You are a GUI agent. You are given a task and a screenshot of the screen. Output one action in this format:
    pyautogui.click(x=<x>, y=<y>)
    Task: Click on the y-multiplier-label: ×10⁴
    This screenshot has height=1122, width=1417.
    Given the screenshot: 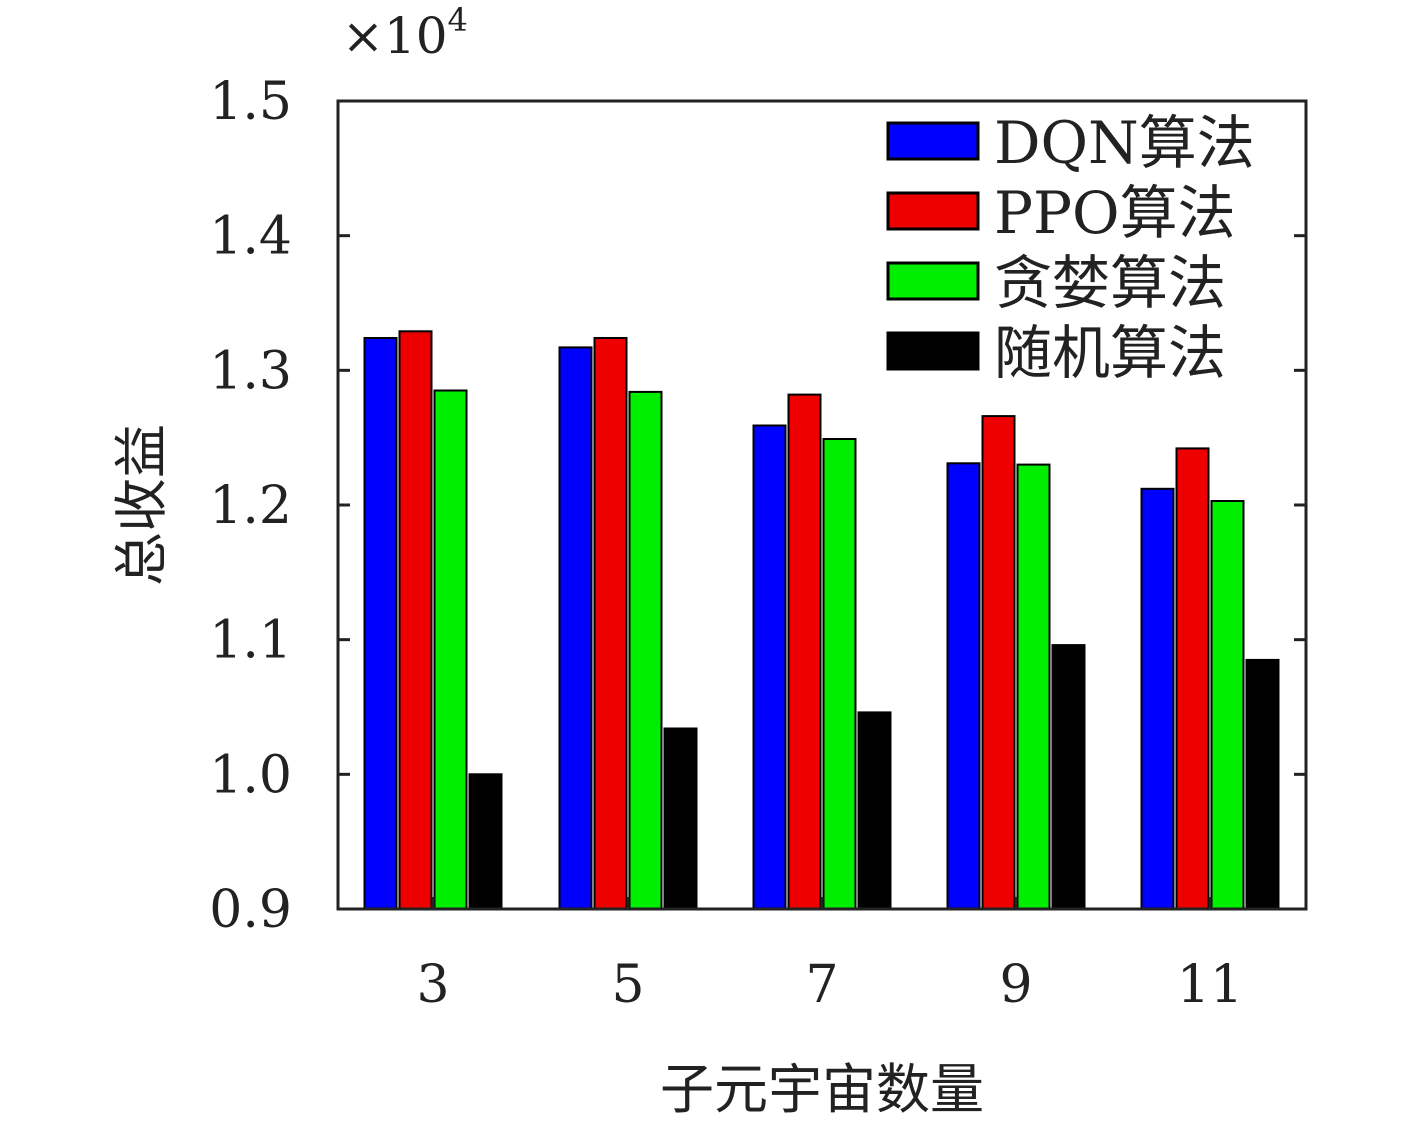 What is the action you would take?
    pyautogui.click(x=405, y=33)
    